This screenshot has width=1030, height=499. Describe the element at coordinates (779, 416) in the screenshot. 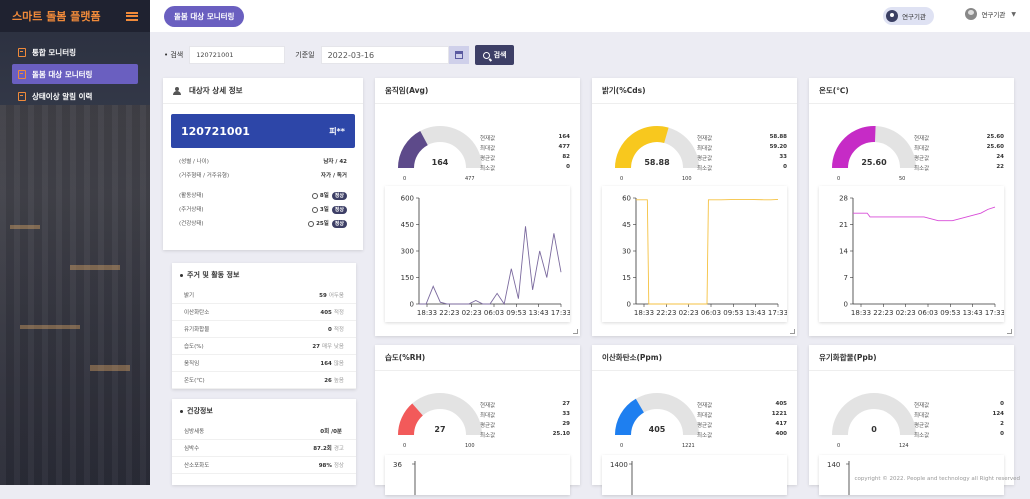

I see `stat-value: 1221` at that location.